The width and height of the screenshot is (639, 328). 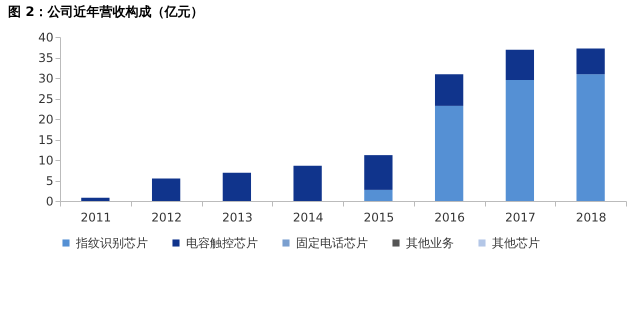 What do you see at coordinates (520, 217) in the screenshot?
I see `x-tick-label: 2017` at bounding box center [520, 217].